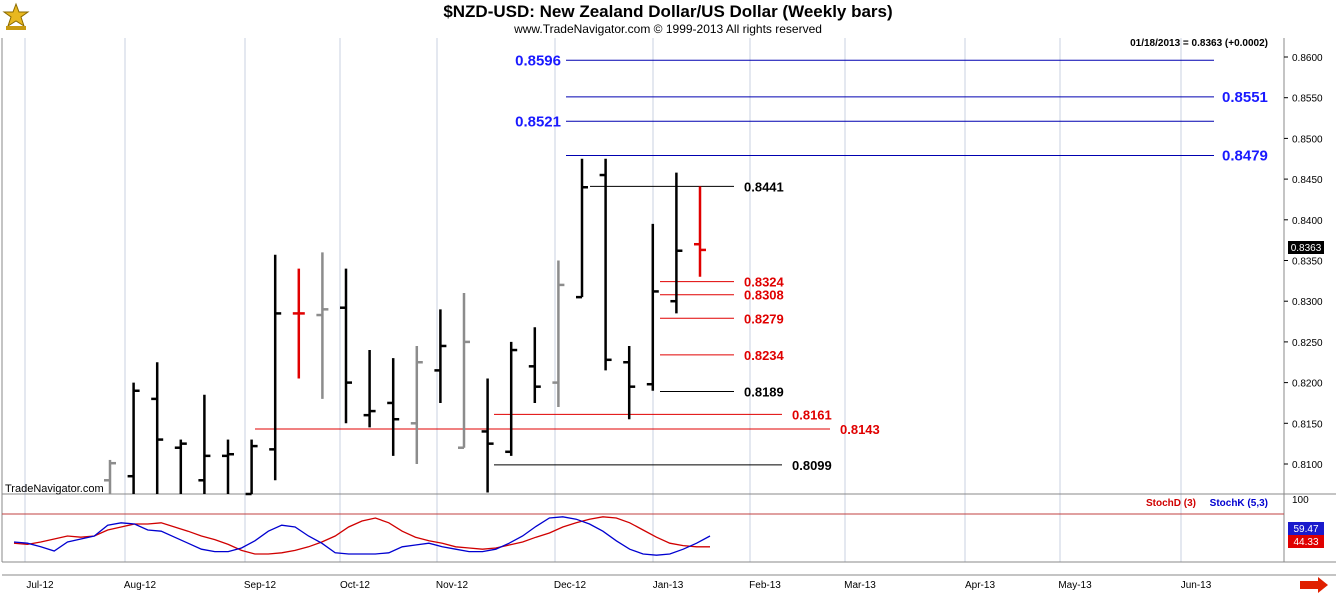 The image size is (1336, 594). I want to click on last-price-box: 0.8363, so click(1306, 247).